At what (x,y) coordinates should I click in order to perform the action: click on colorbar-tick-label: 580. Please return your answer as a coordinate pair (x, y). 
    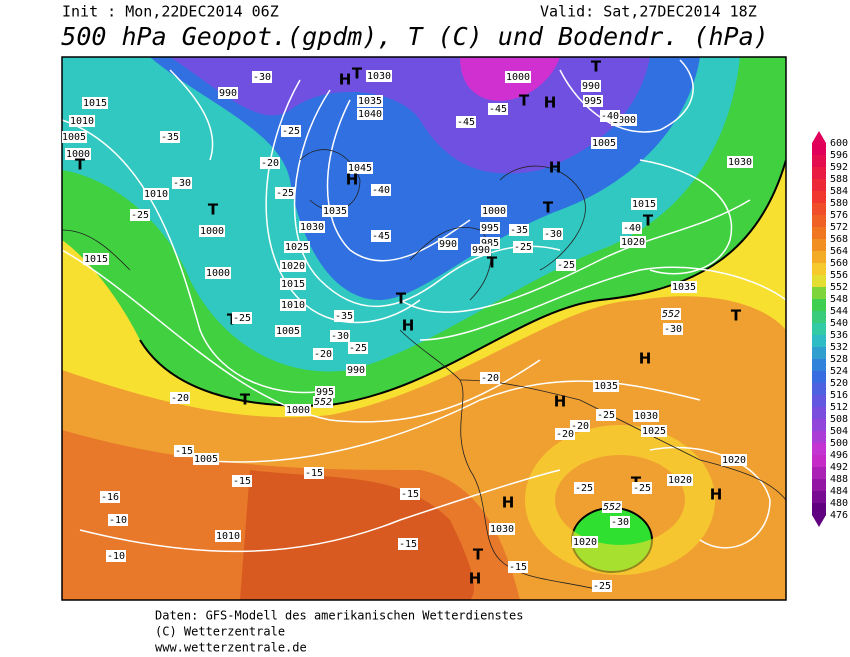
    Looking at the image, I should click on (839, 203).